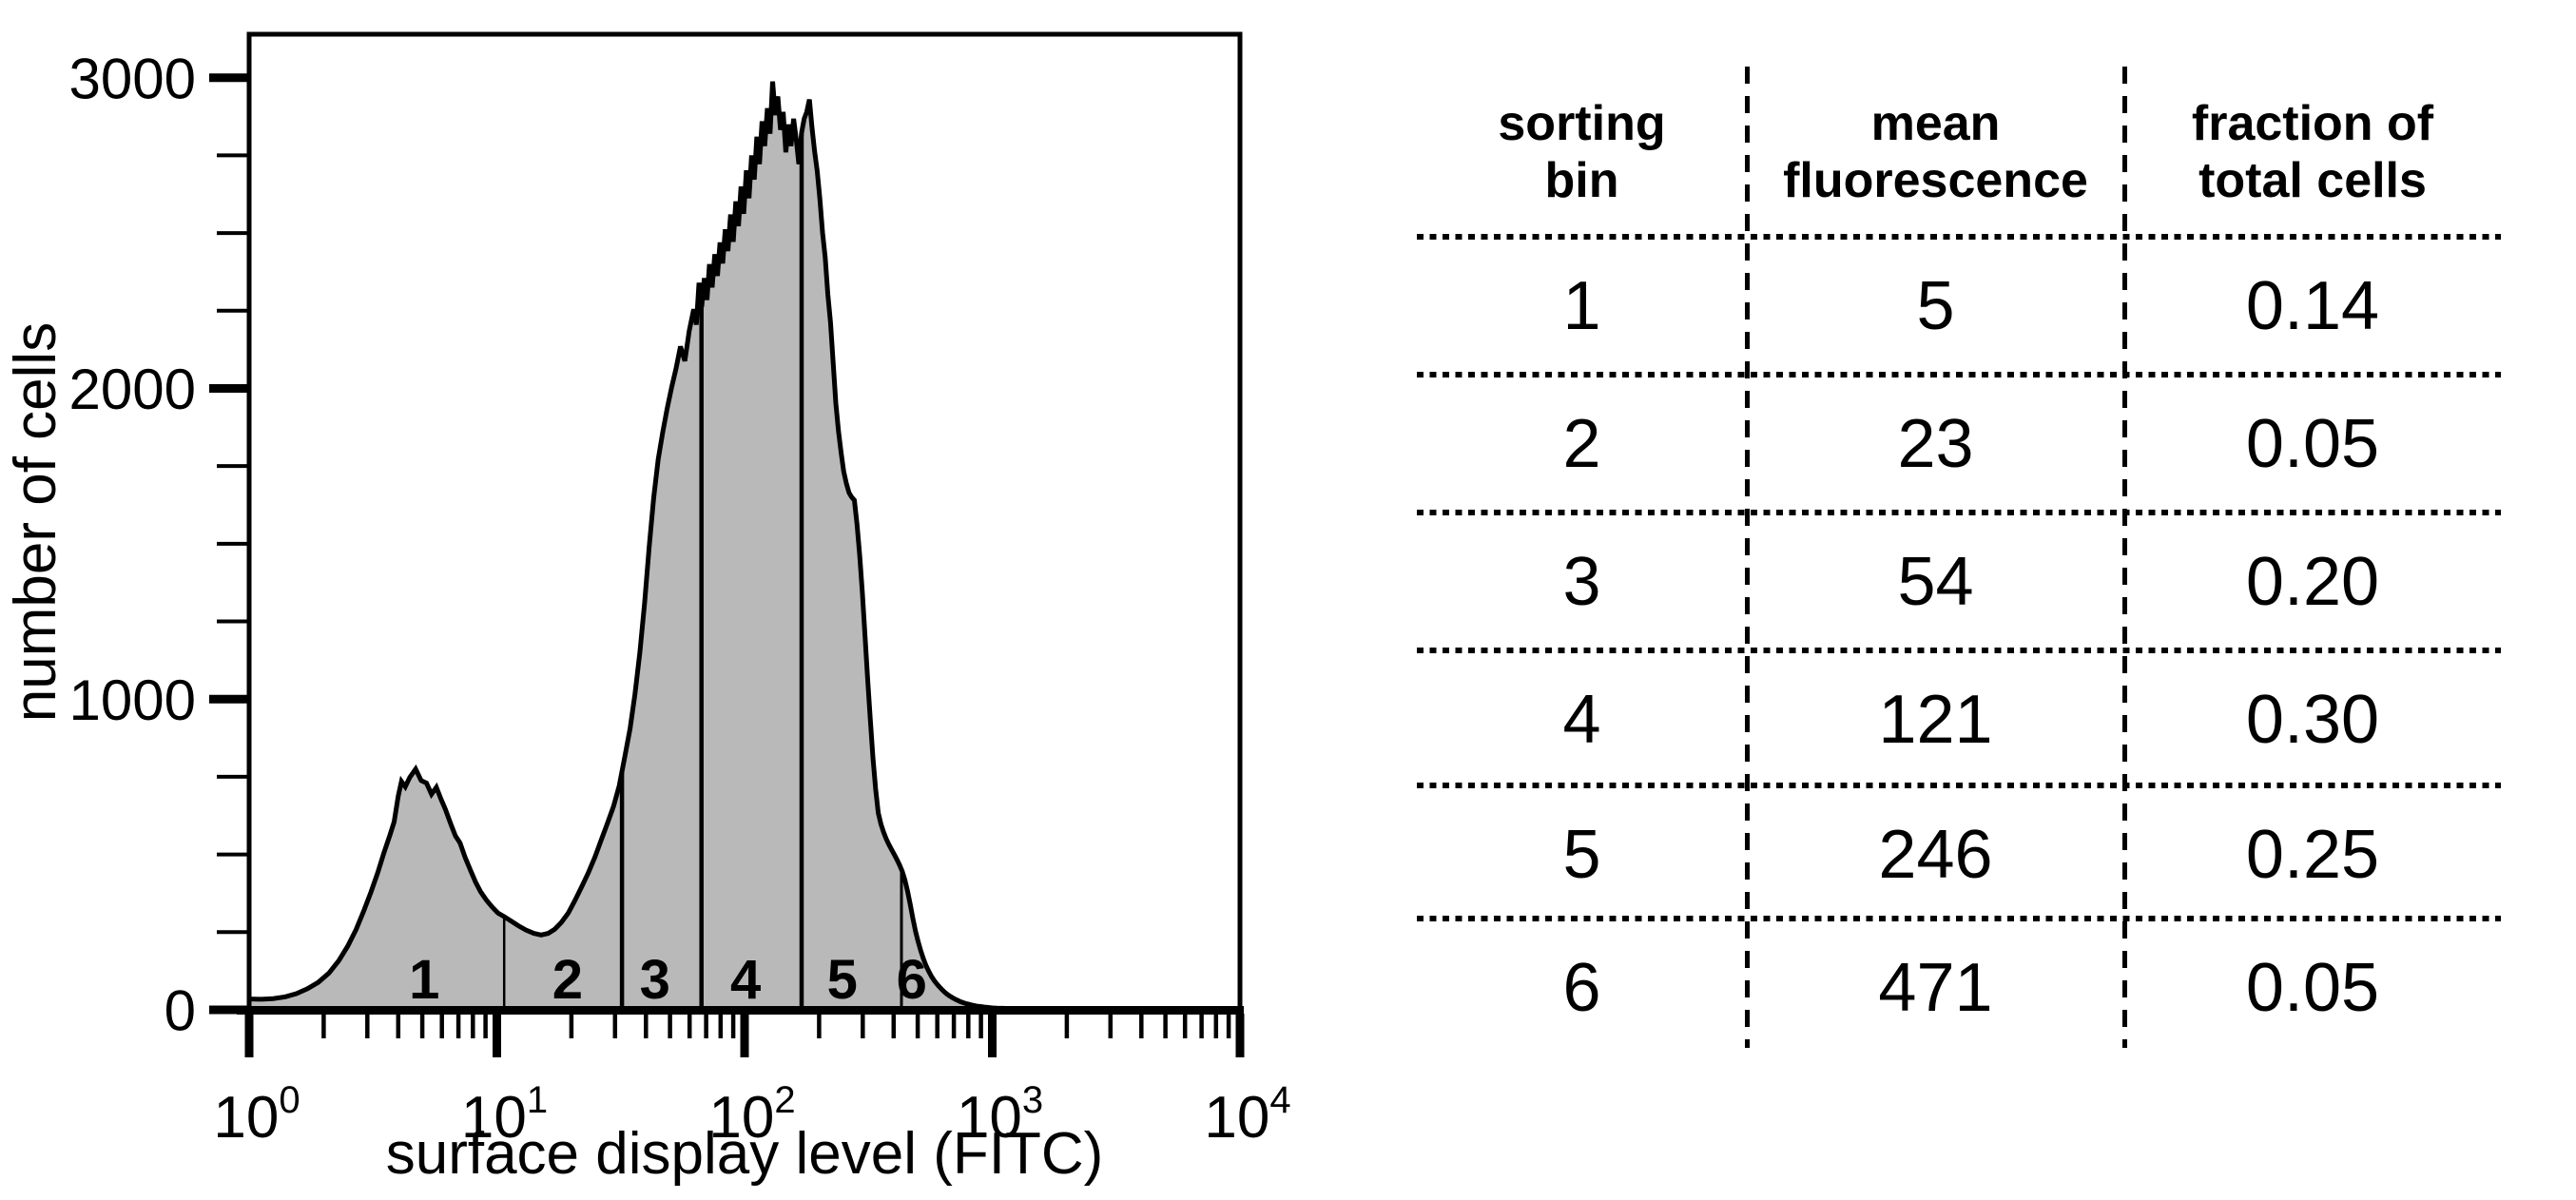 The width and height of the screenshot is (2576, 1200). I want to click on header-line: mean, so click(1935, 123).